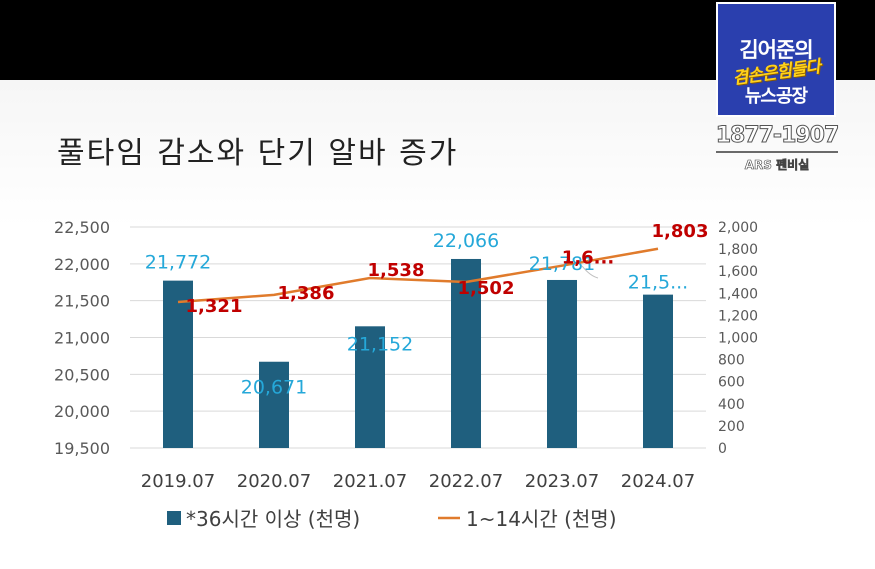 This screenshot has width=875, height=569. Describe the element at coordinates (738, 294) in the screenshot. I see `y-right-tick-label: 1,400` at that location.